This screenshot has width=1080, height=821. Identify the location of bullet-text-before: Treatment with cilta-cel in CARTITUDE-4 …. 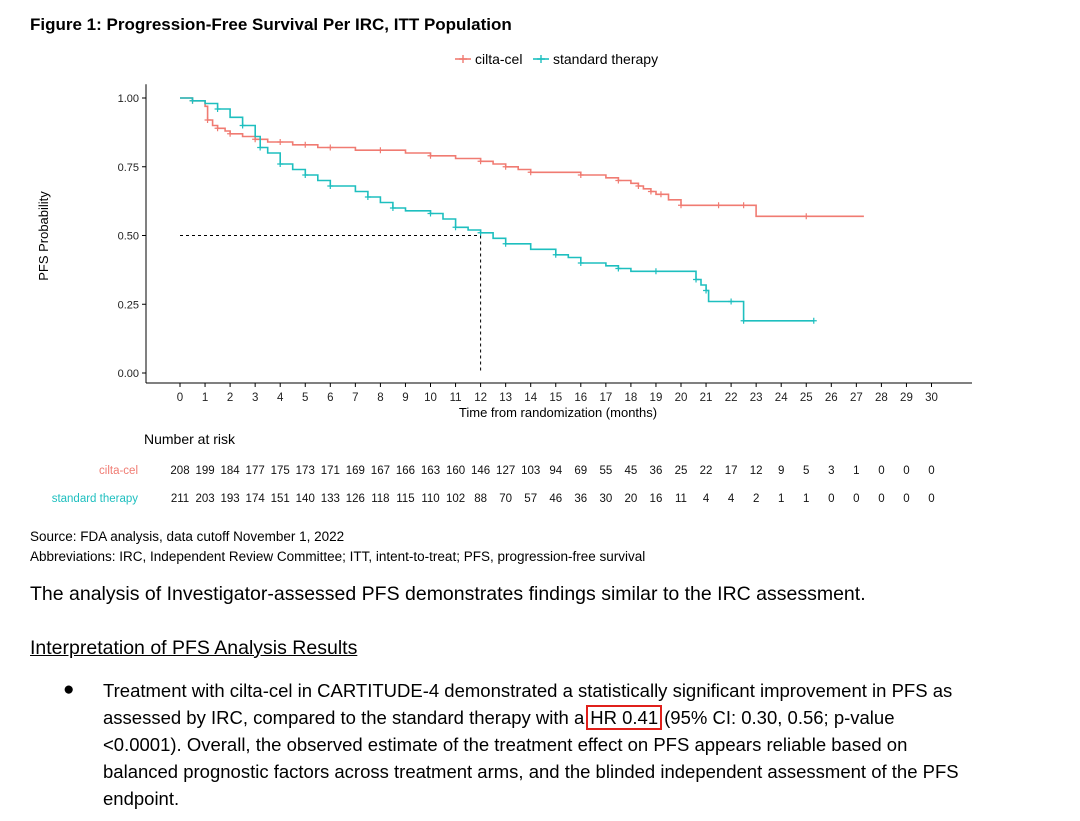
(528, 704).